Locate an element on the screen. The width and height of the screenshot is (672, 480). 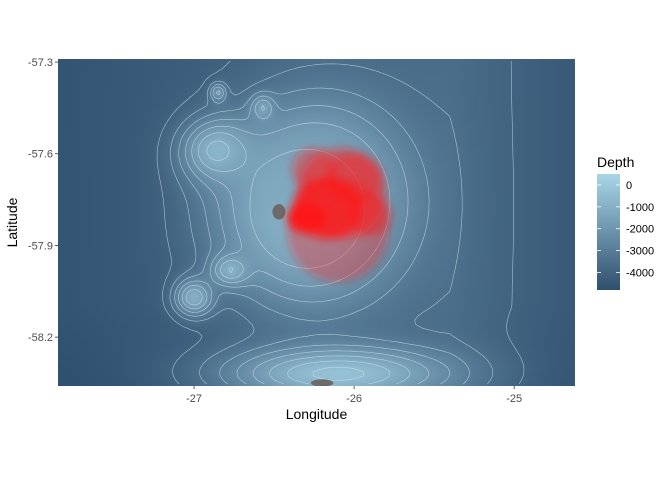
y-tick-label: -58.2 is located at coordinates (40, 338).